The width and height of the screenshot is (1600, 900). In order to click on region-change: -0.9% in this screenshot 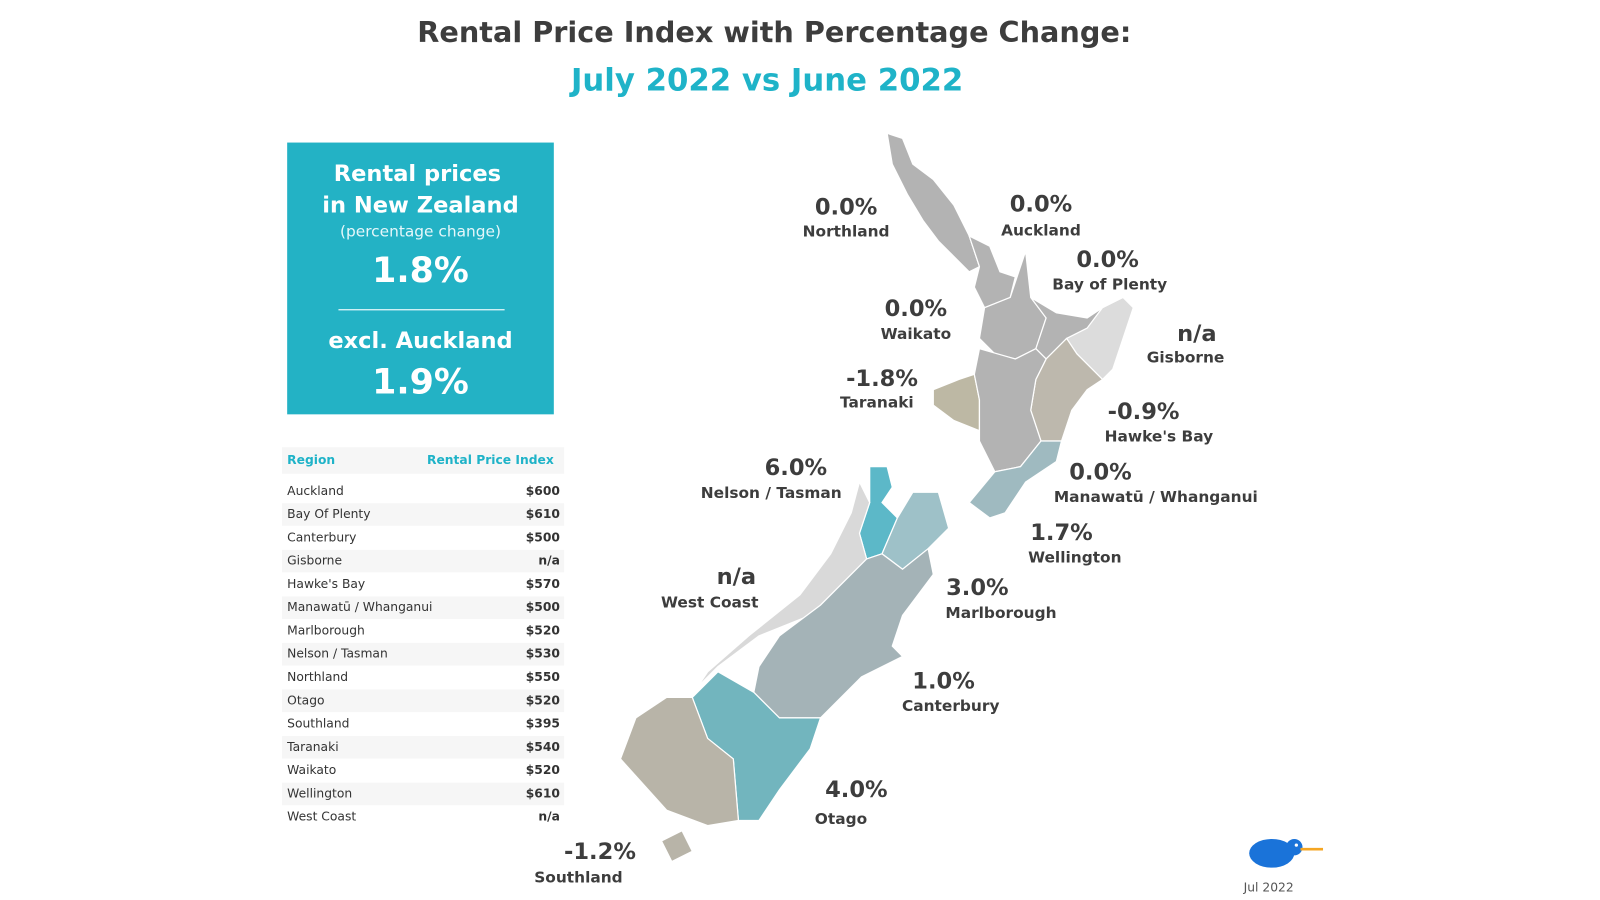, I will do `click(1144, 412)`.